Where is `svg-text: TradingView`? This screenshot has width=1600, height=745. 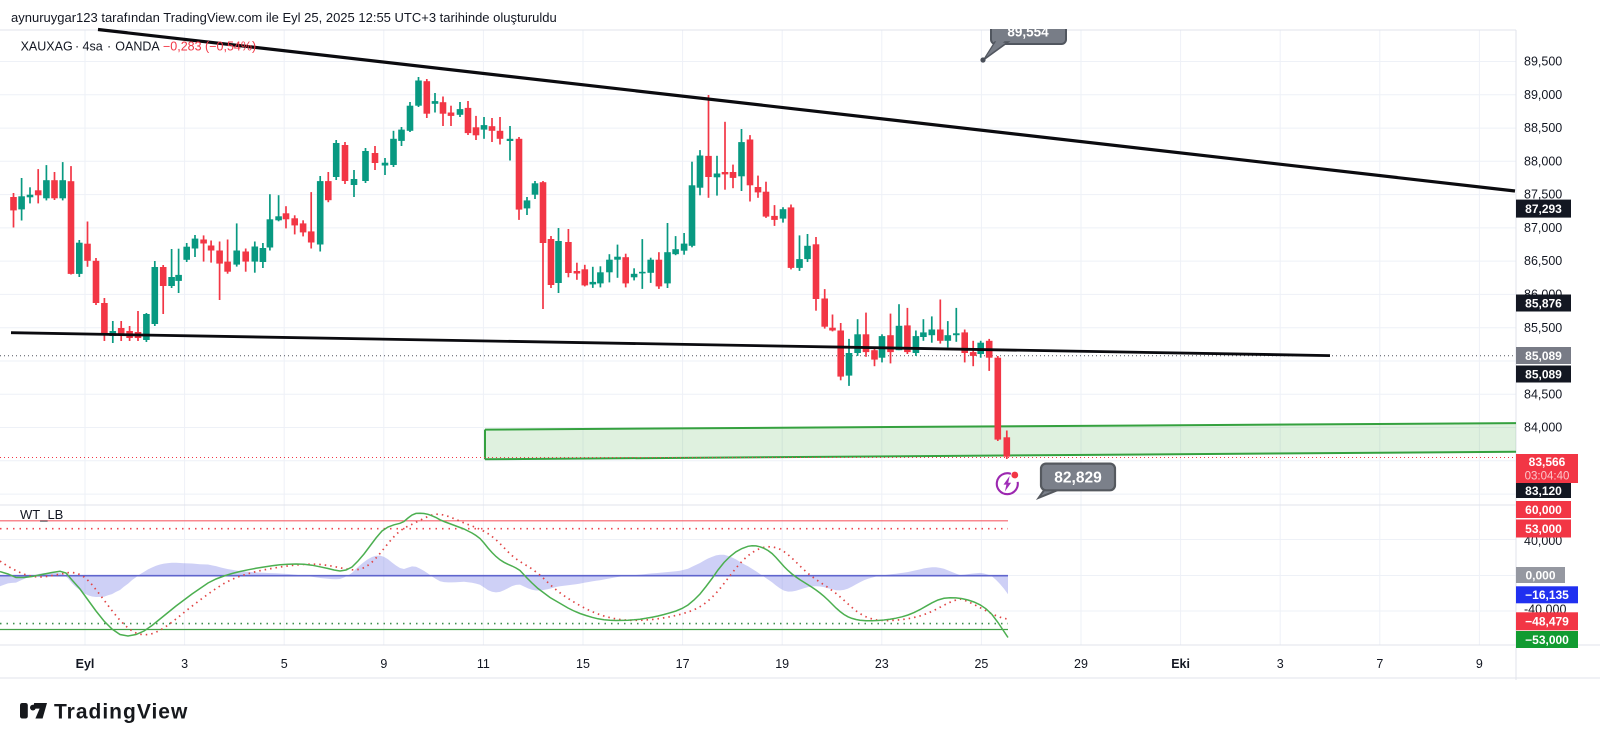
svg-text: TradingView is located at coordinates (121, 712).